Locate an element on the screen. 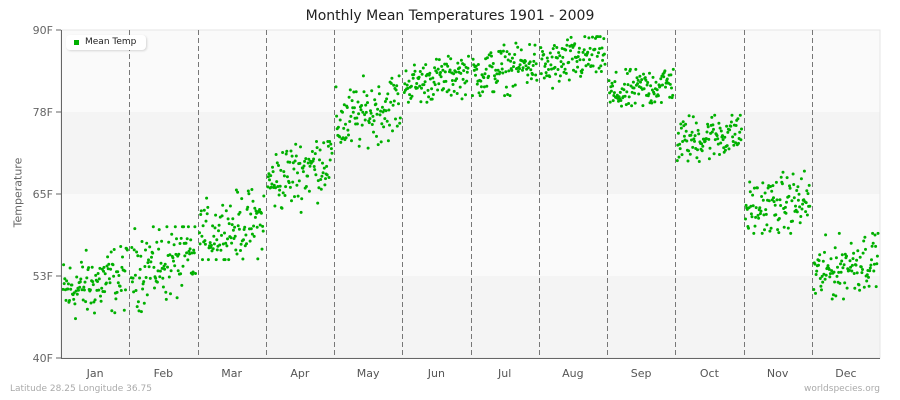  source-link: worldspecies.org is located at coordinates (841, 389).